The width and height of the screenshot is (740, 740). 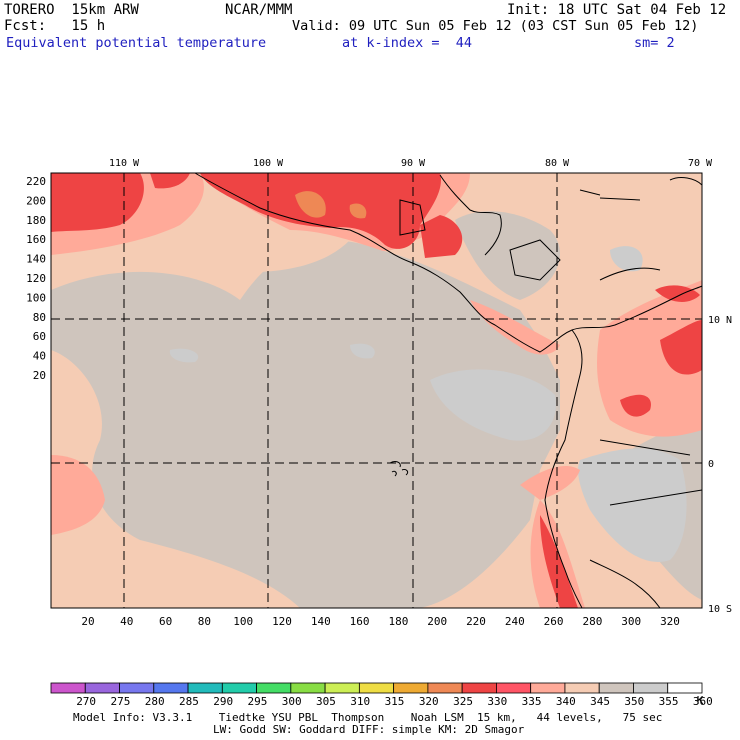 I want to click on y-tick-label: 200, so click(x=36, y=200).